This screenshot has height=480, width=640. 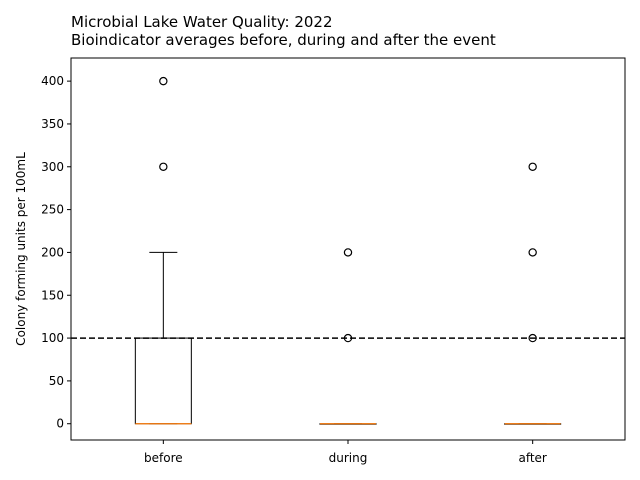 What do you see at coordinates (52, 124) in the screenshot?
I see `y-tick-label: 350` at bounding box center [52, 124].